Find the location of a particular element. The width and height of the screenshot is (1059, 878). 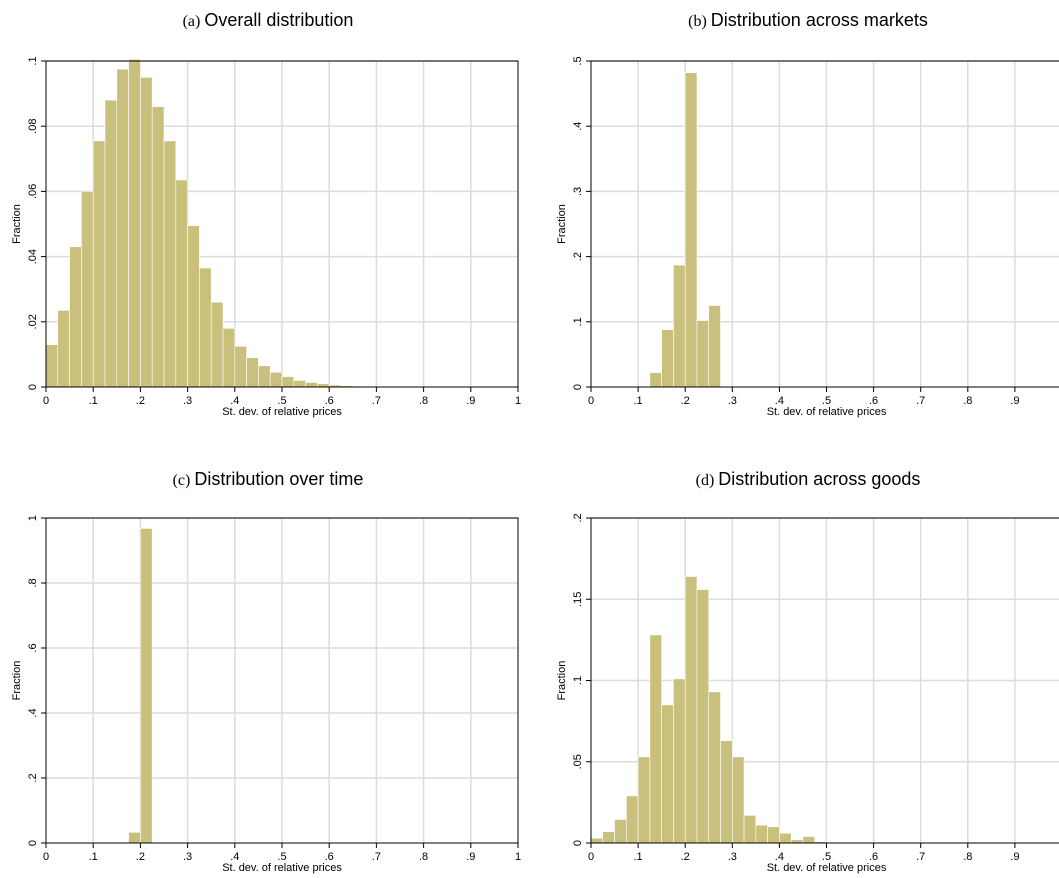

panel-title: (b) Distribution across markets is located at coordinates (808, 20).